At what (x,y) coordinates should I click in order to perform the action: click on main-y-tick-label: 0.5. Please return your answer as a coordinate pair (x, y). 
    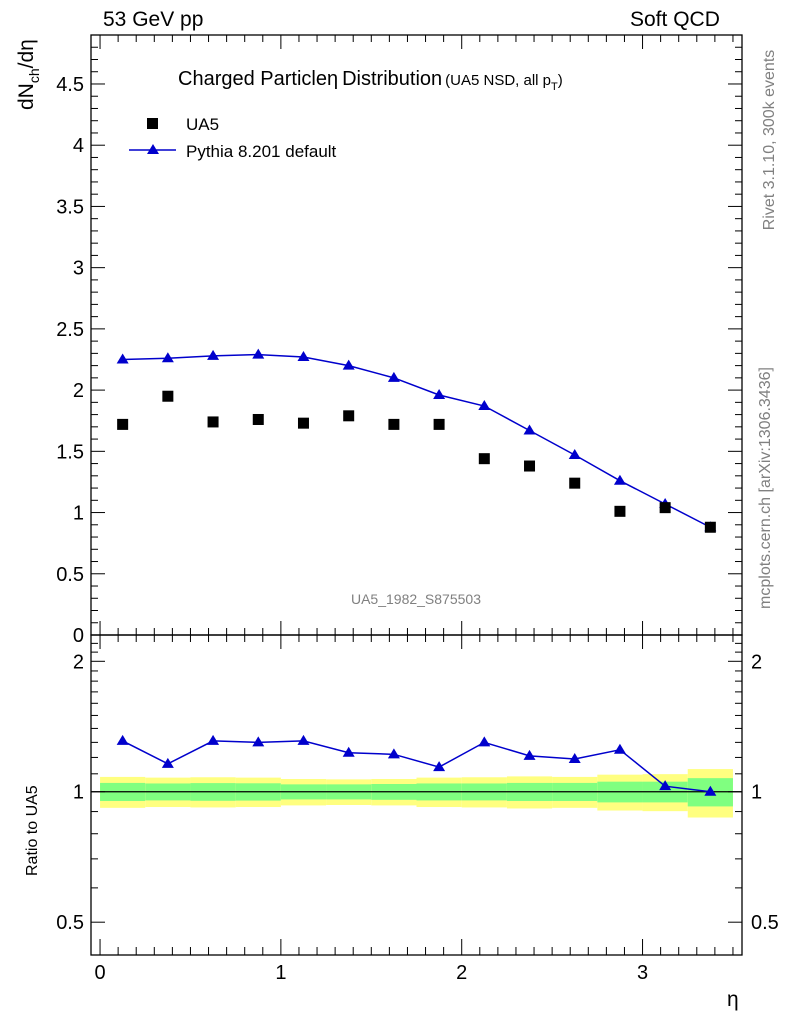
    Looking at the image, I should click on (70, 575).